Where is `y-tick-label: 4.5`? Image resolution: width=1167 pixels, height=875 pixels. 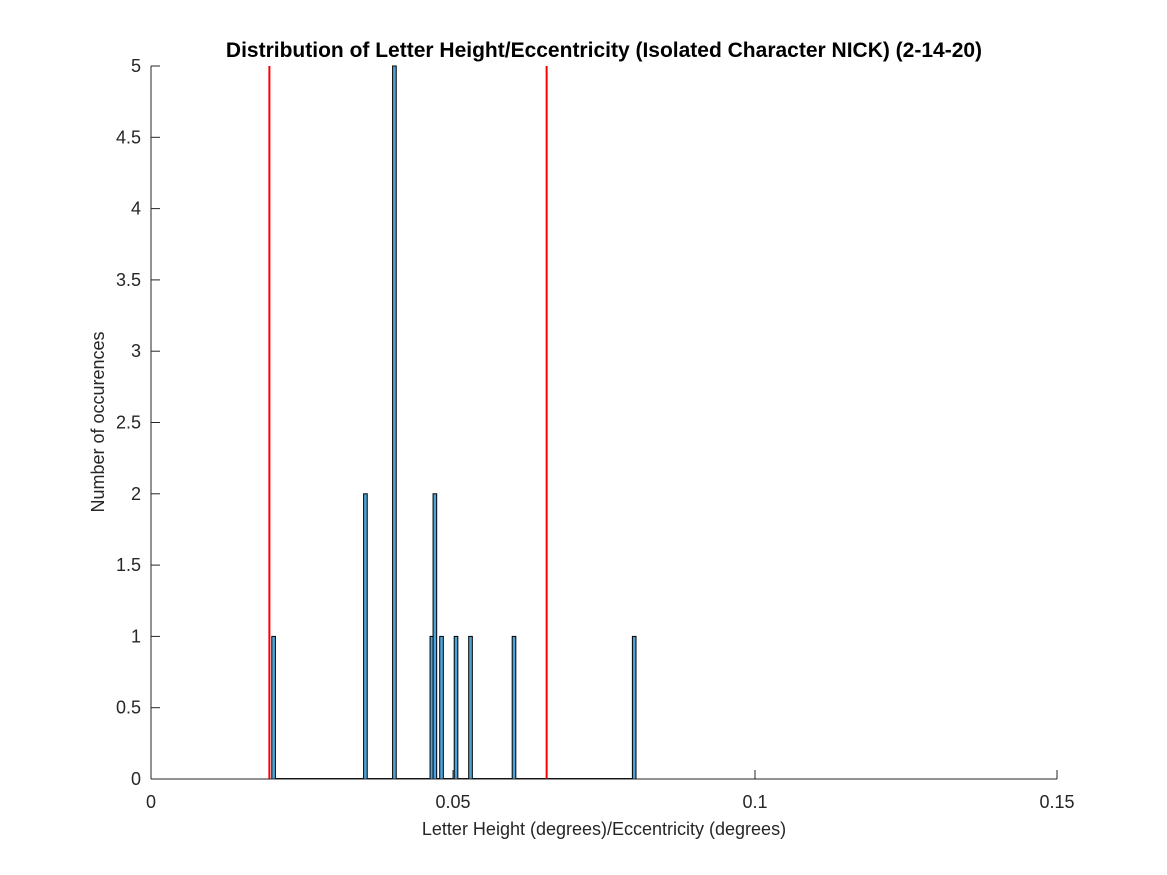
y-tick-label: 4.5 is located at coordinates (128, 137).